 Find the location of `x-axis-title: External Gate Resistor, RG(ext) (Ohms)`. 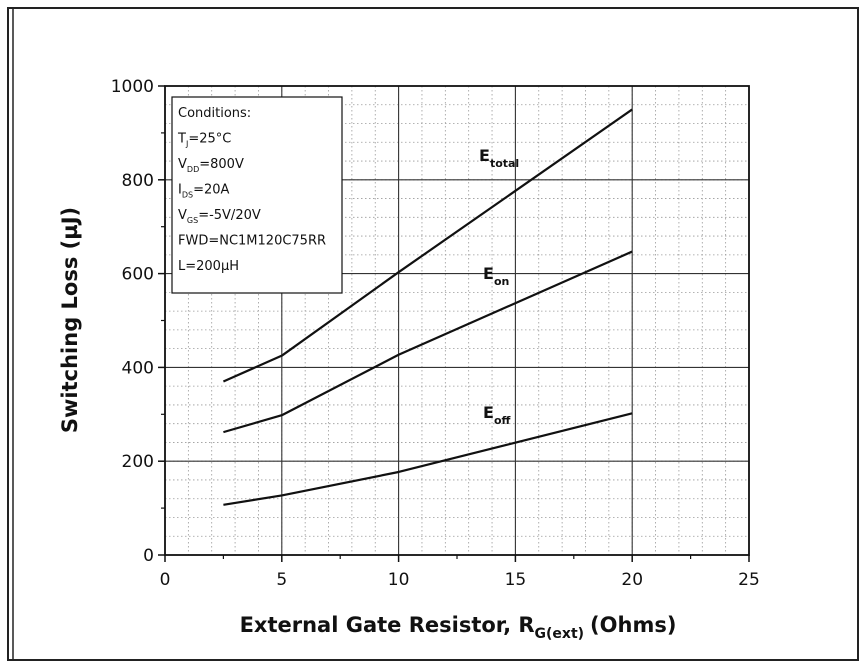

x-axis-title: External Gate Resistor, RG(ext) (Ohms) is located at coordinates (458, 627).